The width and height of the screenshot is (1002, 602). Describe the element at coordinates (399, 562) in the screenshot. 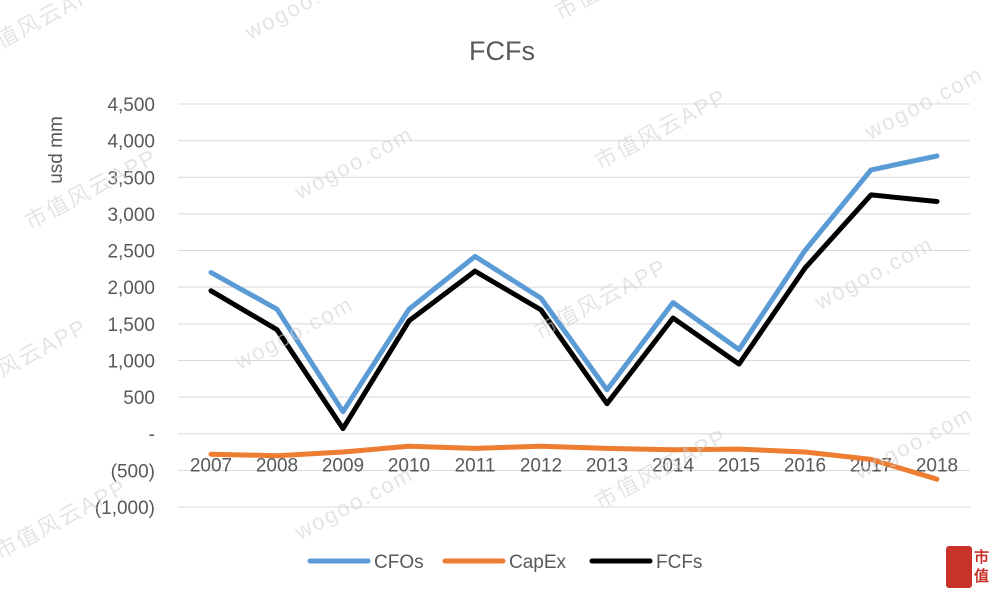

I see `legend-label-cfos: CFOs` at that location.